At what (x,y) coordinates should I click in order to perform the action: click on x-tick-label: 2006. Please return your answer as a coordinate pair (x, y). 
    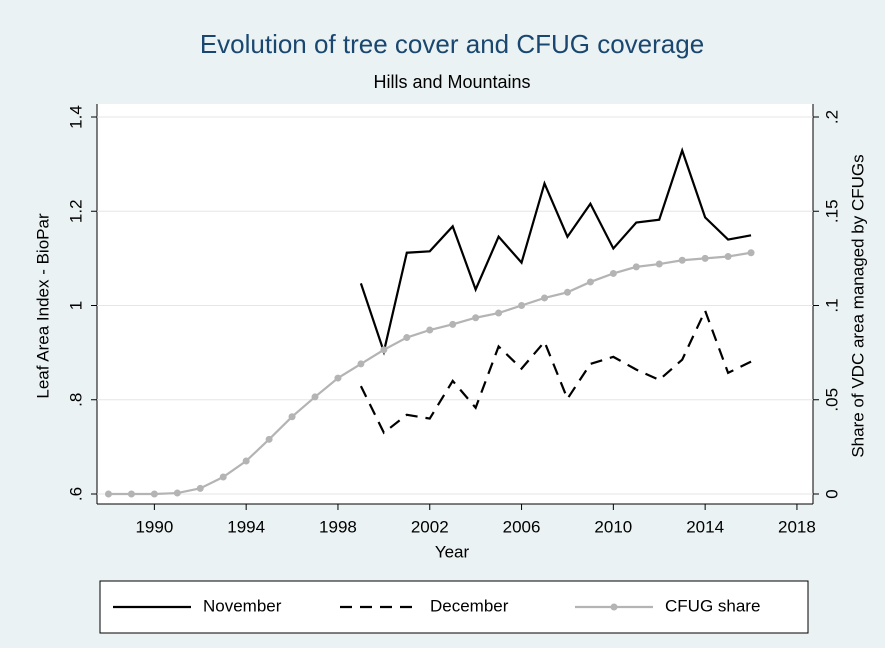
    Looking at the image, I should click on (522, 526).